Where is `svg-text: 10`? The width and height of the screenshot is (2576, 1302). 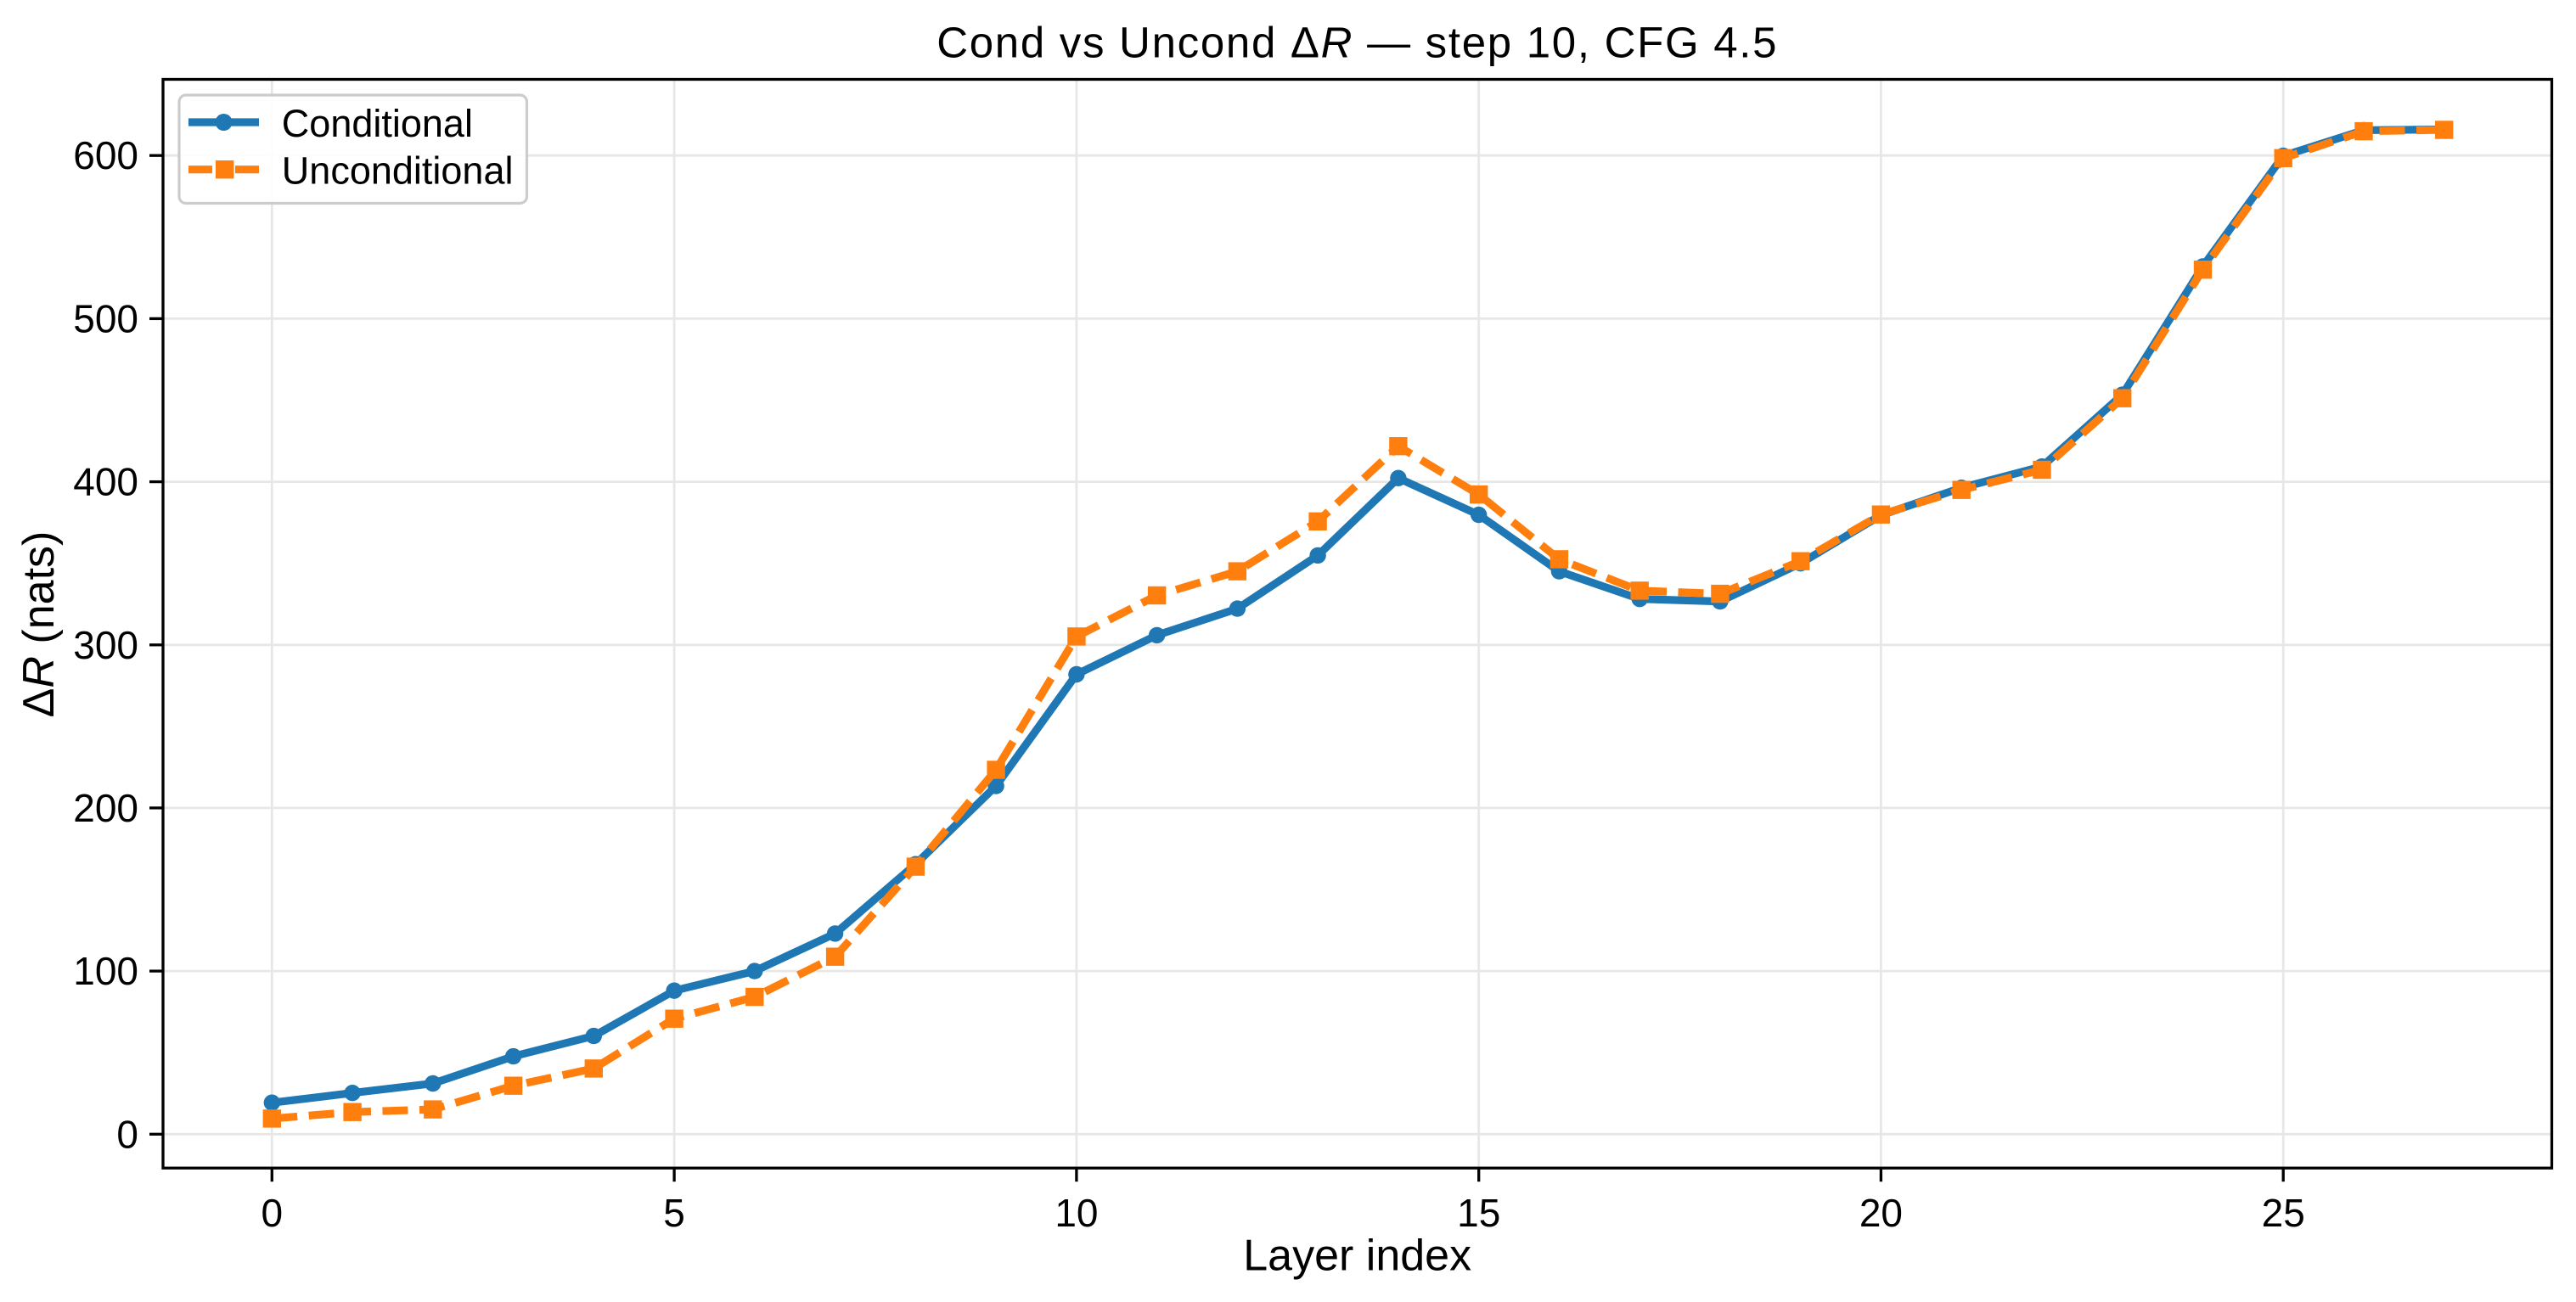 svg-text: 10 is located at coordinates (1076, 1213).